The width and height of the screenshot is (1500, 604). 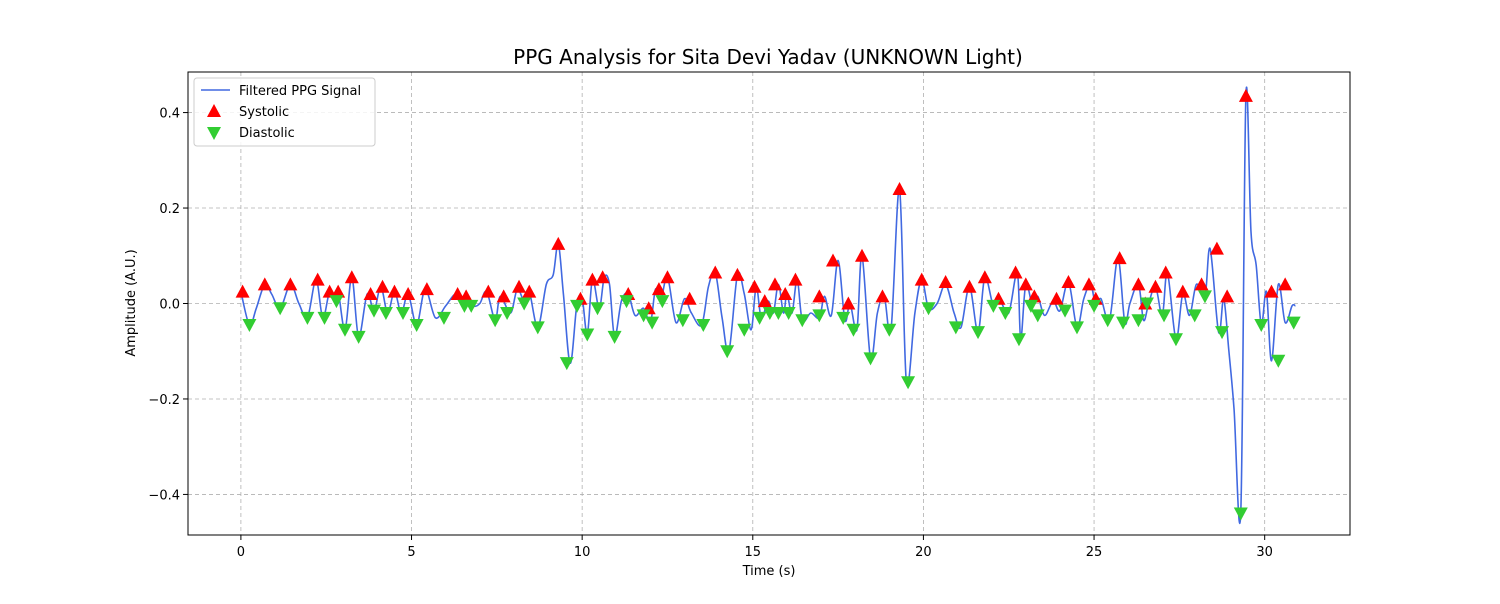 I want to click on x-tick-label: 20, so click(x=923, y=552).